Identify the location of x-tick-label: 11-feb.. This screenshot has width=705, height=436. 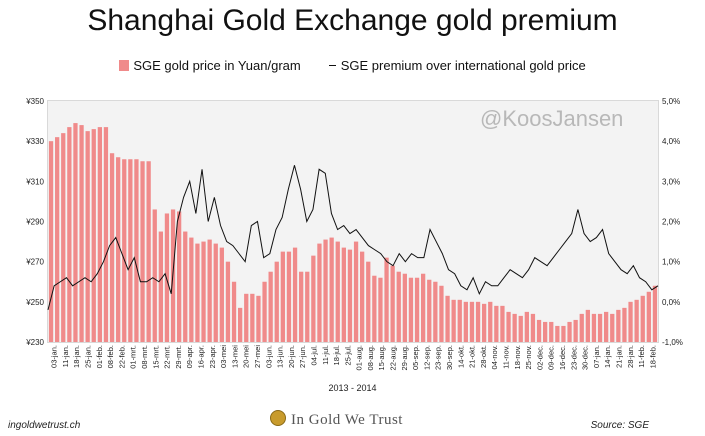
(641, 356).